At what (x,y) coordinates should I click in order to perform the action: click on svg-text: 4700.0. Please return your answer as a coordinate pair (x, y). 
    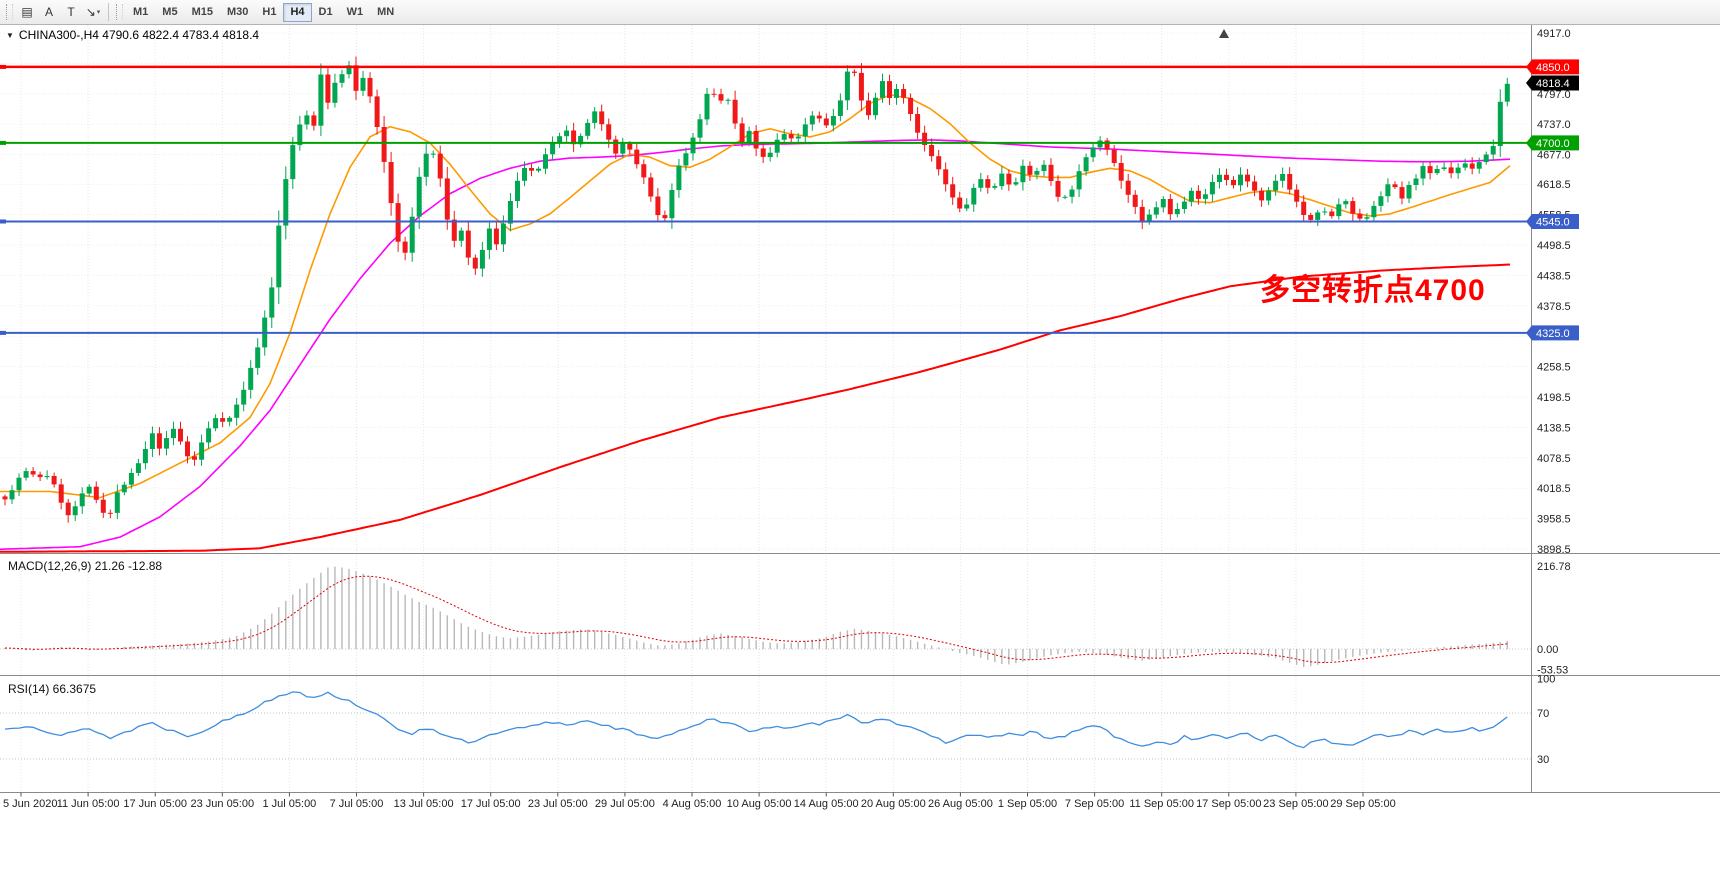
    Looking at the image, I should click on (1553, 144).